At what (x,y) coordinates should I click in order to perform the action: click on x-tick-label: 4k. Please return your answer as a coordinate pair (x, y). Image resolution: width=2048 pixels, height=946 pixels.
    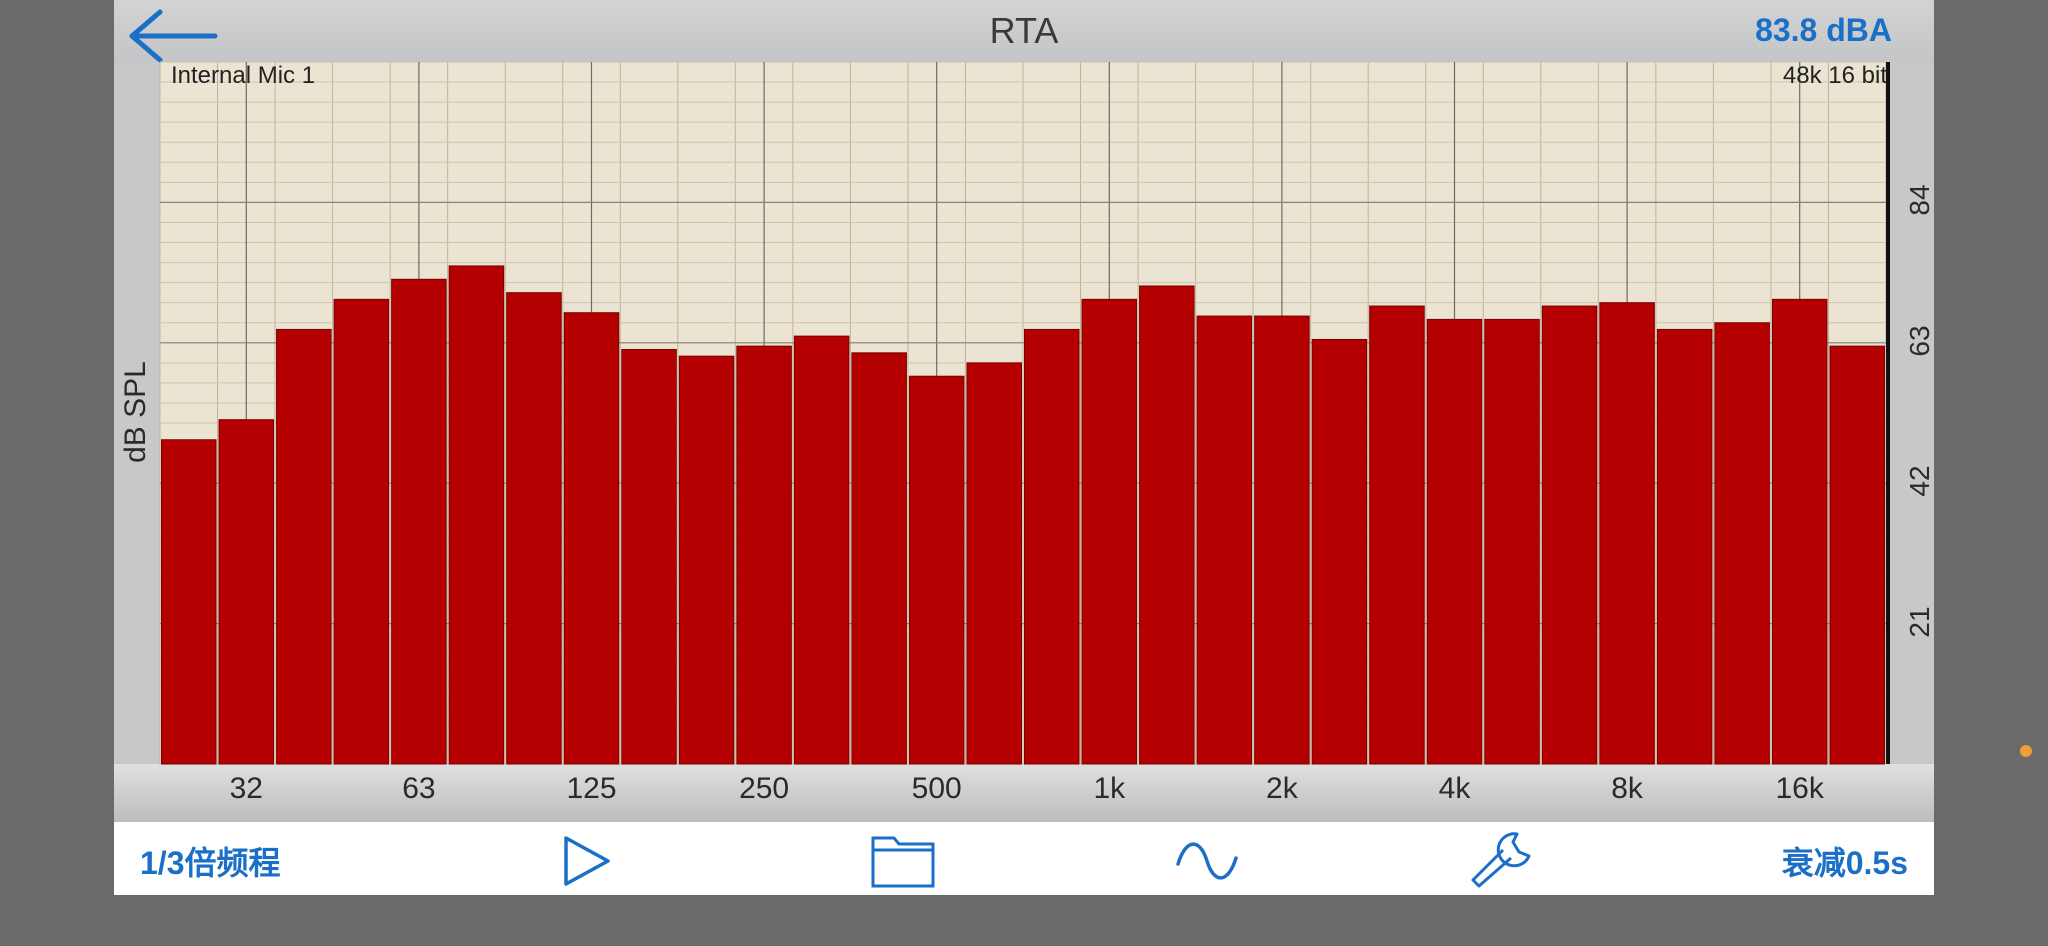
    Looking at the image, I should click on (1454, 788).